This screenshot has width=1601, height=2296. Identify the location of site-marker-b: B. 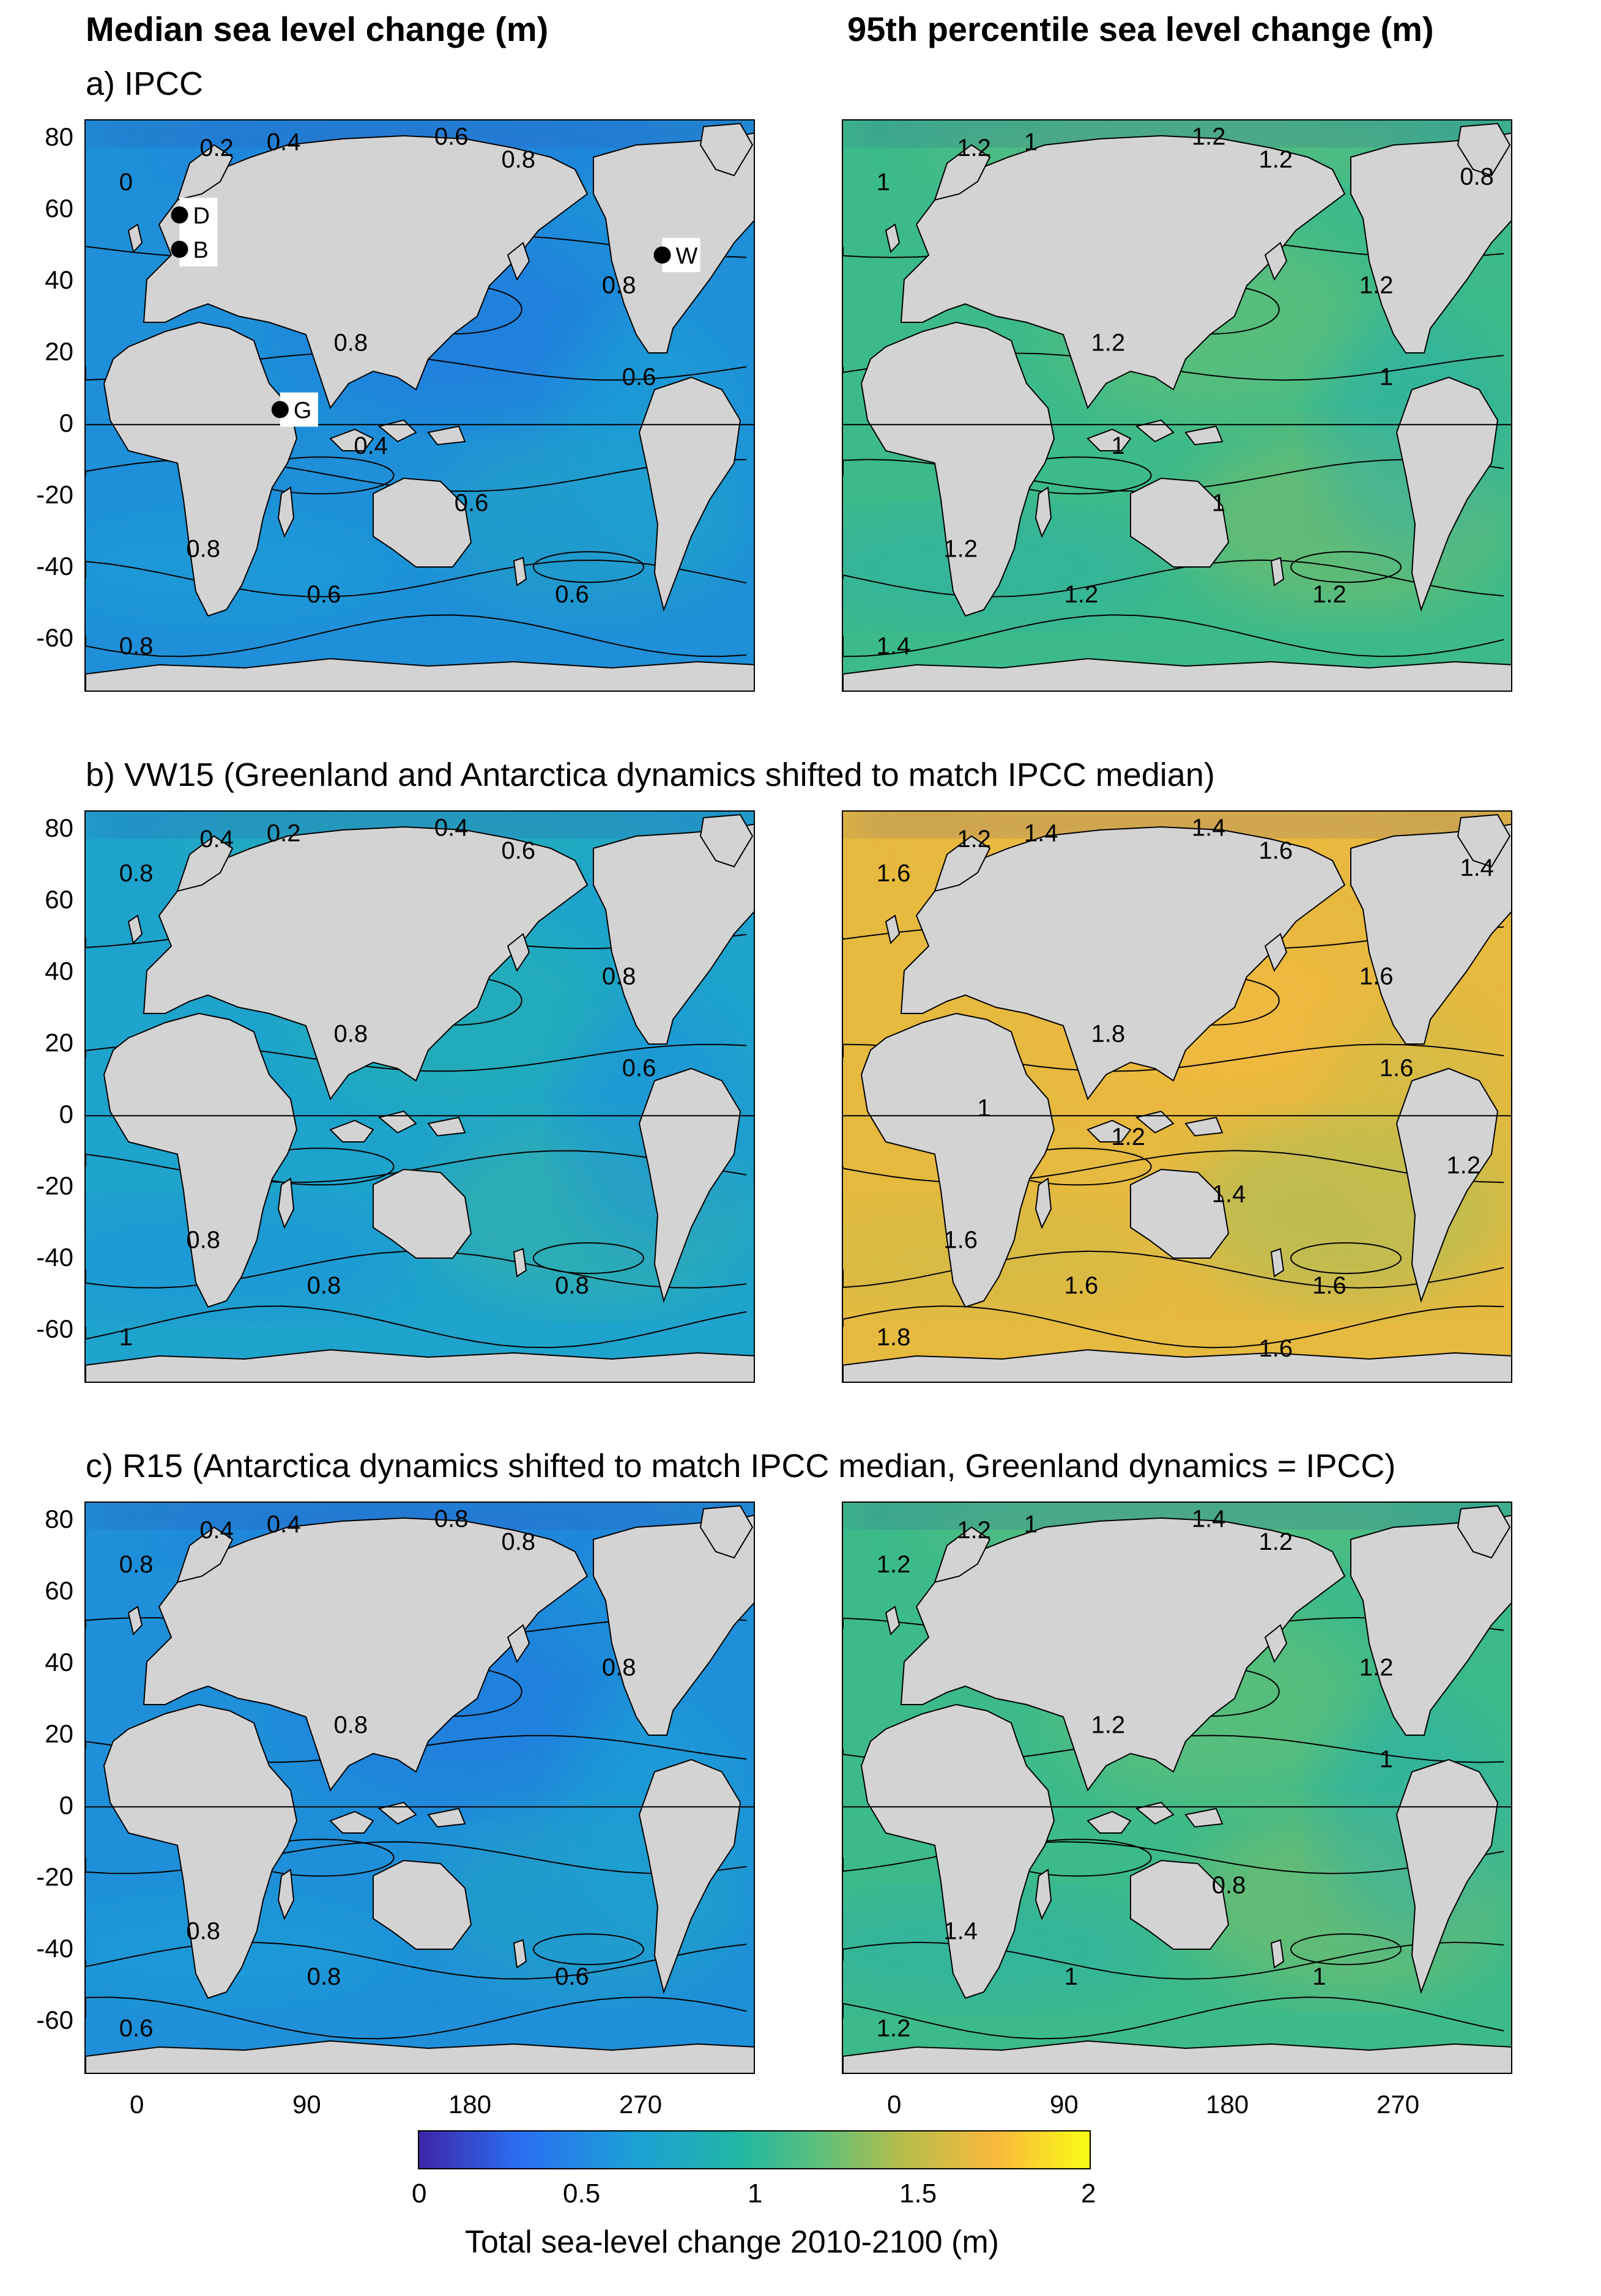
(194, 250).